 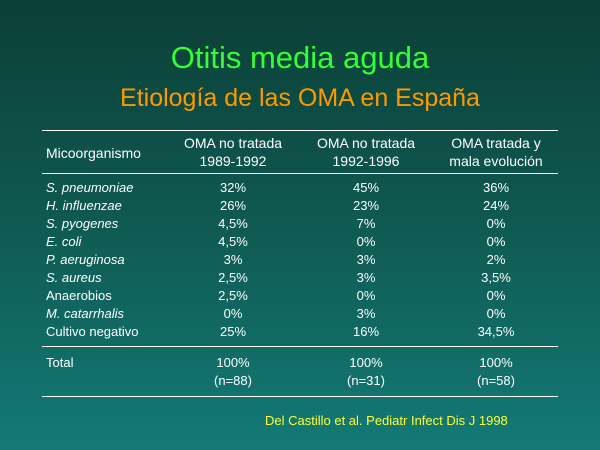 What do you see at coordinates (366, 331) in the screenshot?
I see `row-value-1992-1996: 16%` at bounding box center [366, 331].